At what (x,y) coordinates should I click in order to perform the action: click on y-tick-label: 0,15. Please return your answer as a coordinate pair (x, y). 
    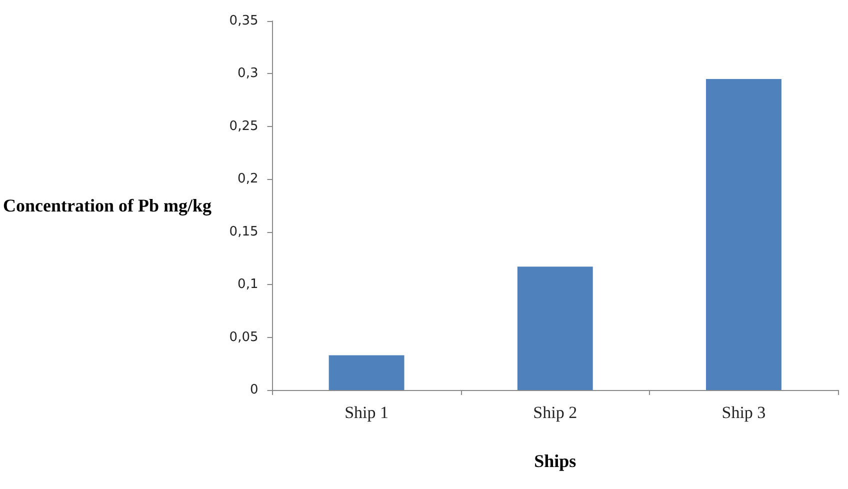
    Looking at the image, I should click on (243, 232).